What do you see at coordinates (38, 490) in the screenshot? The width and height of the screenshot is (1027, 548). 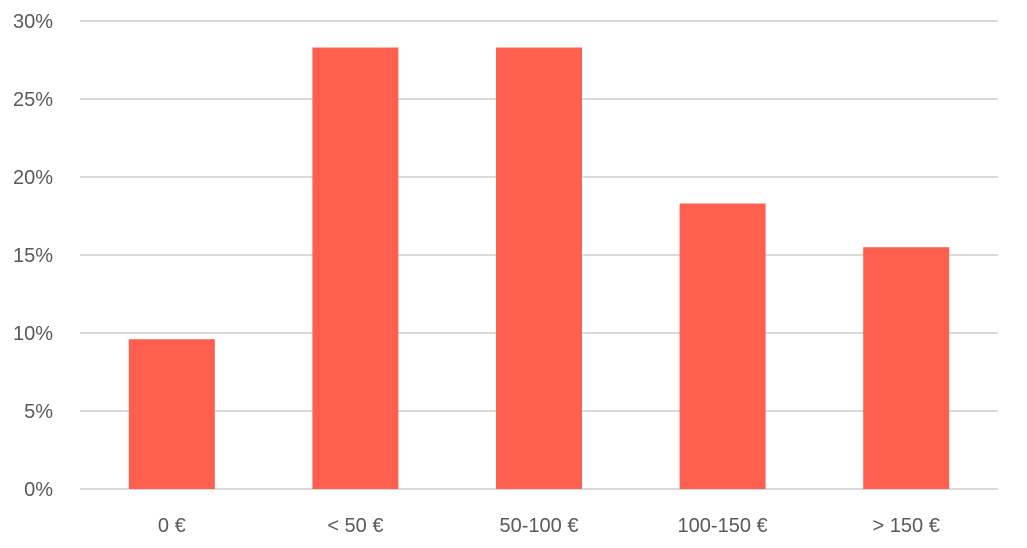 I see `y-tick-label: 0%` at bounding box center [38, 490].